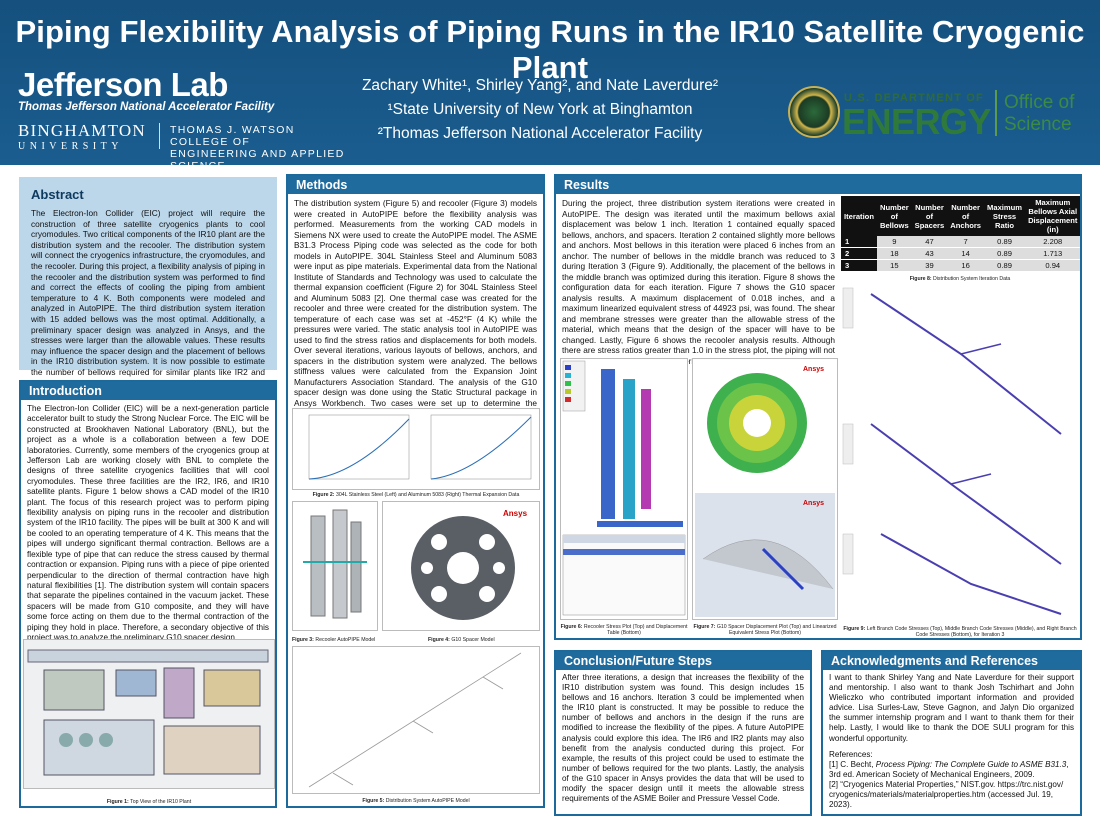 The image size is (1100, 825). Describe the element at coordinates (82, 130) in the screenshot. I see `binghamton-name: BINGHAMTON` at that location.